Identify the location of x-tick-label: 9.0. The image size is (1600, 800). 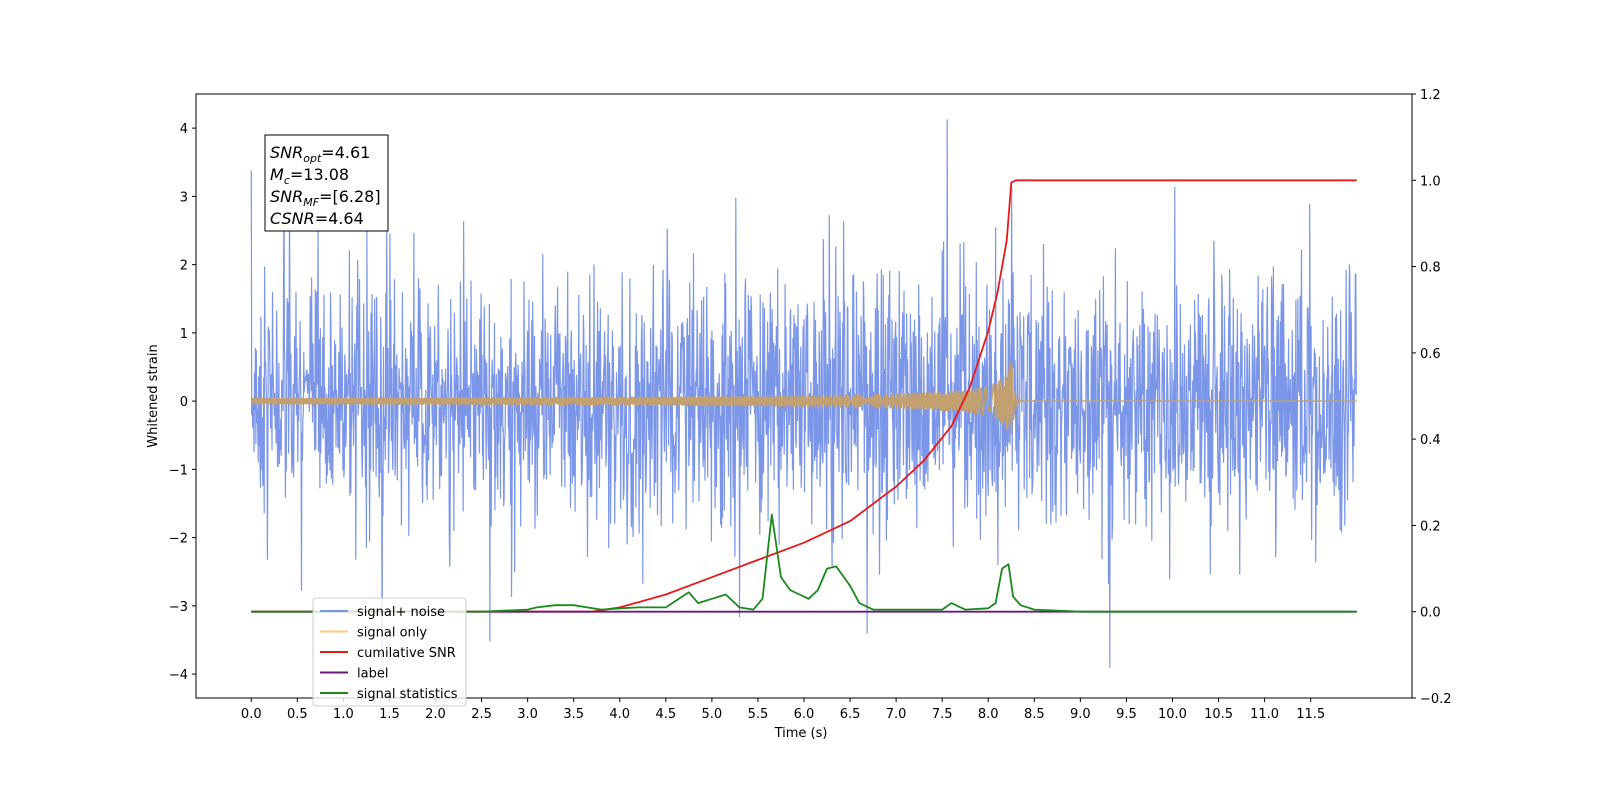
(1080, 714).